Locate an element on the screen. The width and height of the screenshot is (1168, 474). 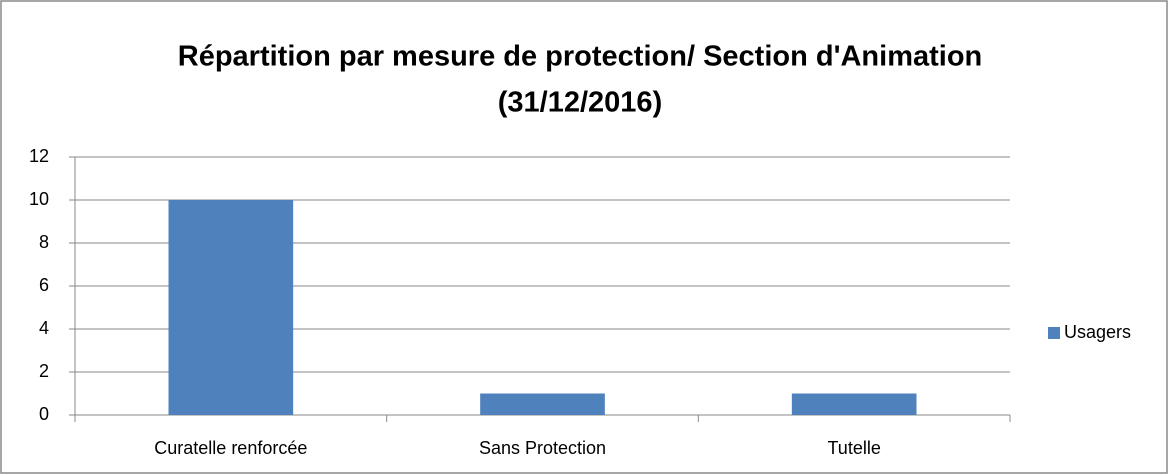
y-tick-label: 6 is located at coordinates (44, 285).